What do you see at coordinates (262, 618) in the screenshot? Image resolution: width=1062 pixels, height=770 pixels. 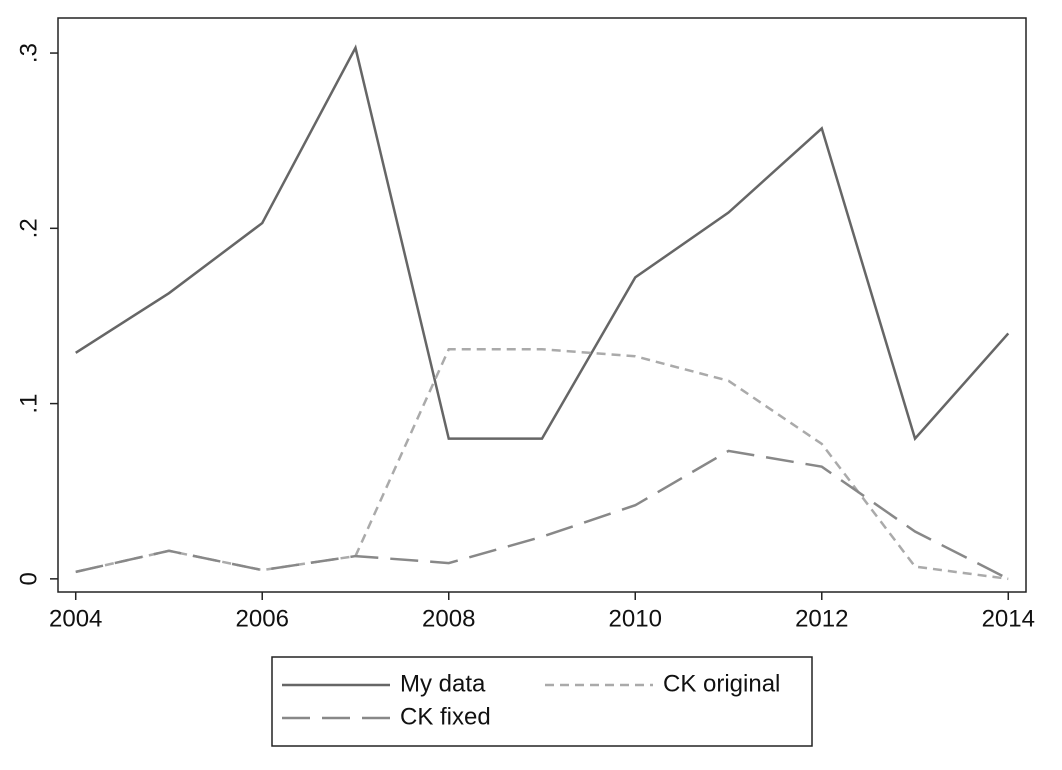 I see `x-tick-label: 2006` at bounding box center [262, 618].